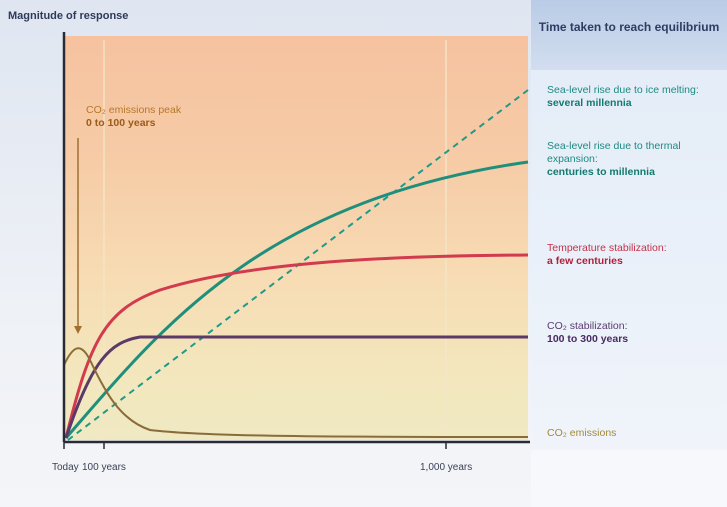  I want to click on co2-stabilization-text: CO₂ stabilization:, so click(587, 326).